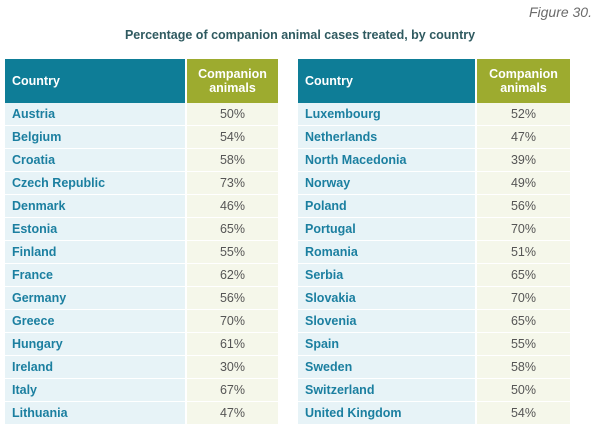 The height and width of the screenshot is (426, 600). What do you see at coordinates (386, 298) in the screenshot?
I see `country-cell: Slovakia` at bounding box center [386, 298].